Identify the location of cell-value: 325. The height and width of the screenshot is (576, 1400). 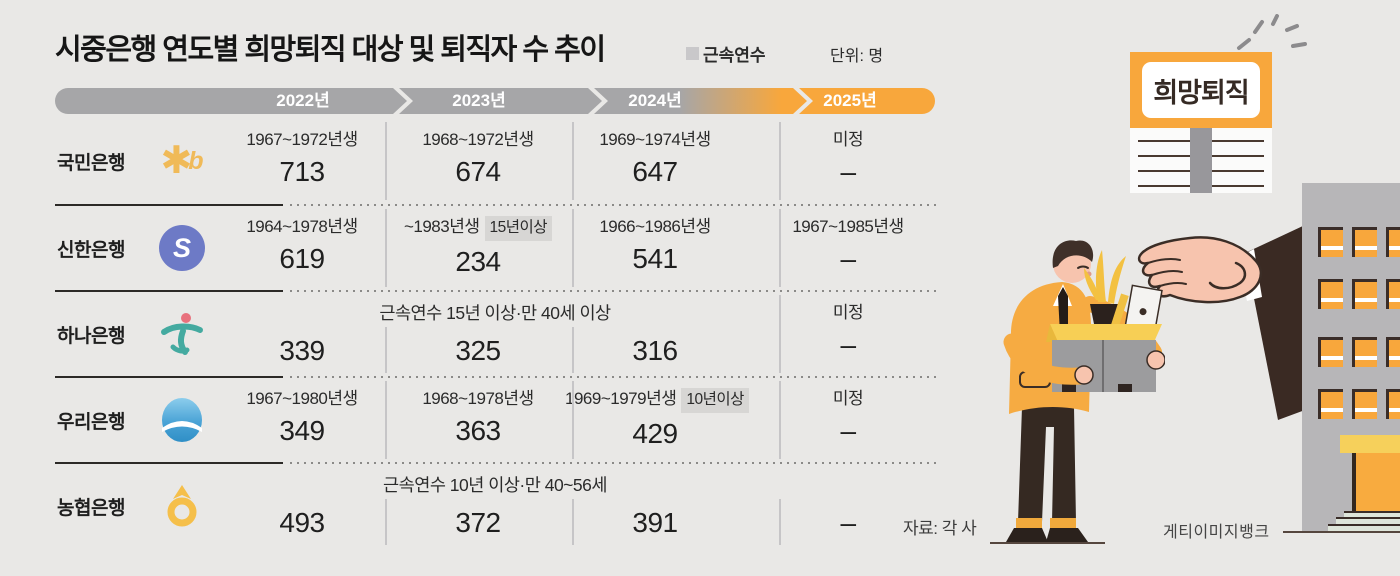
(478, 350).